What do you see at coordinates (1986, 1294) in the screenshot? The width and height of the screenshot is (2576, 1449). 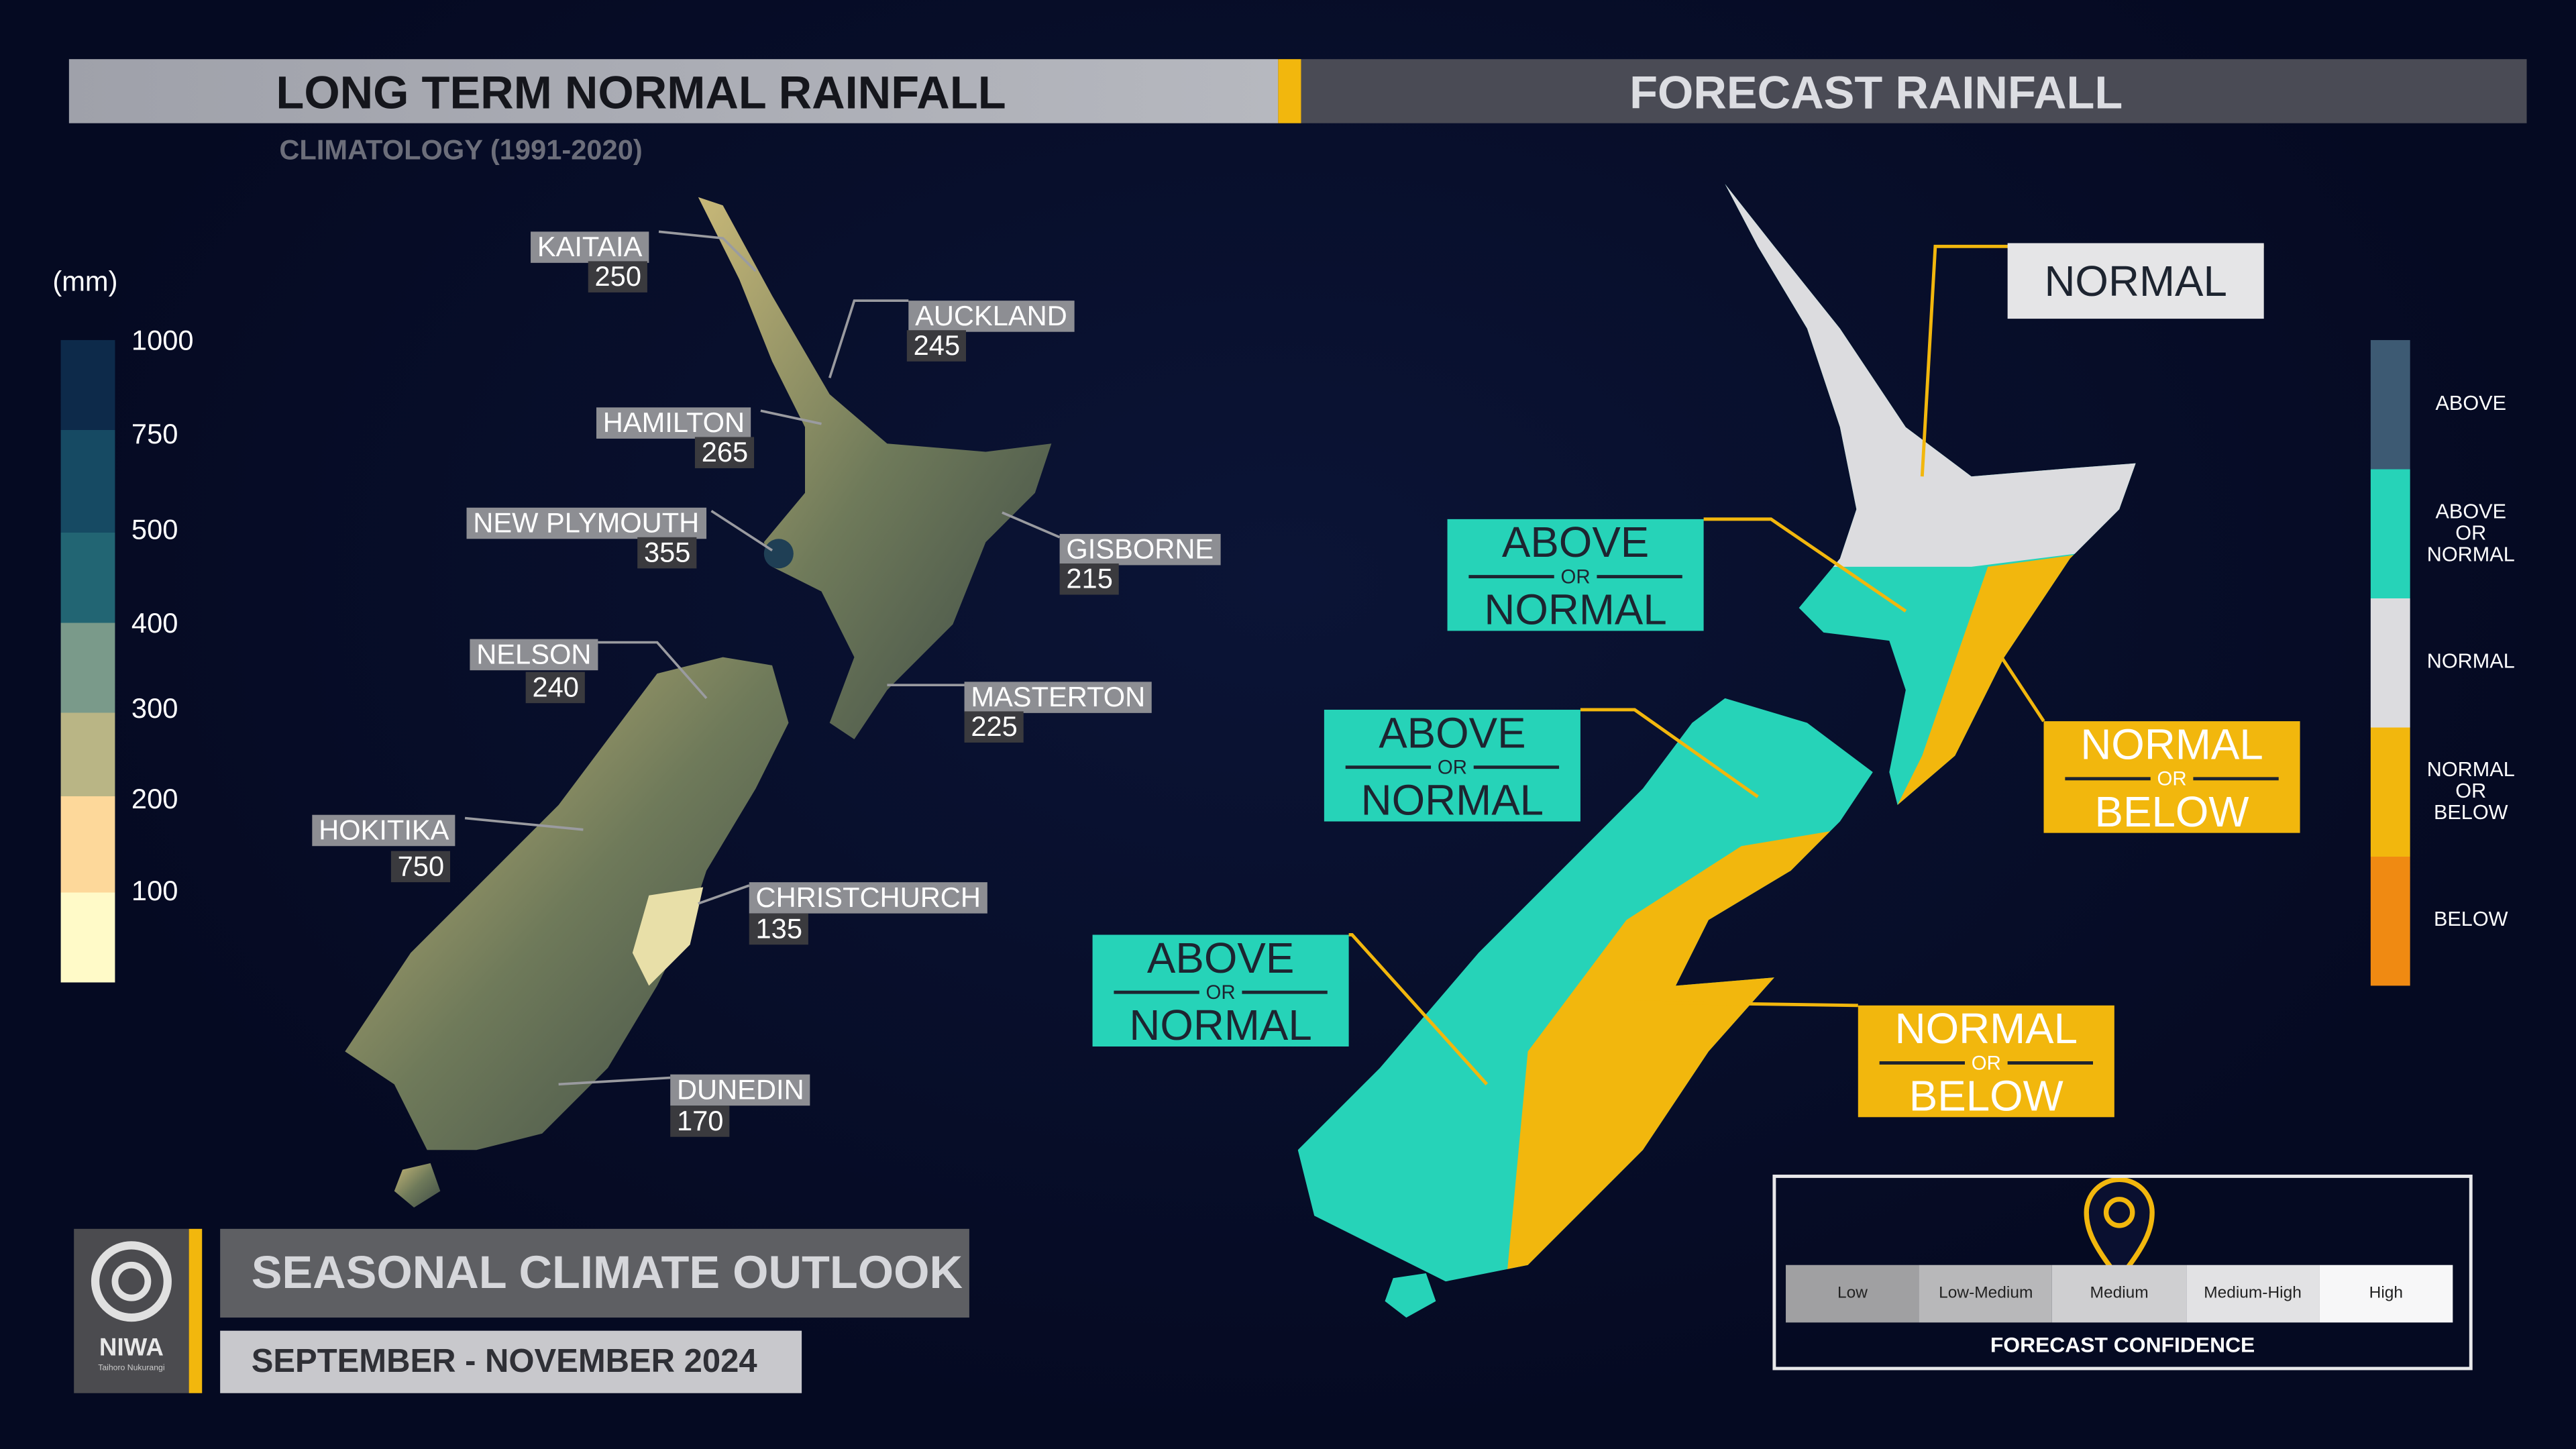 I see `confidence-level: Low-Medium` at bounding box center [1986, 1294].